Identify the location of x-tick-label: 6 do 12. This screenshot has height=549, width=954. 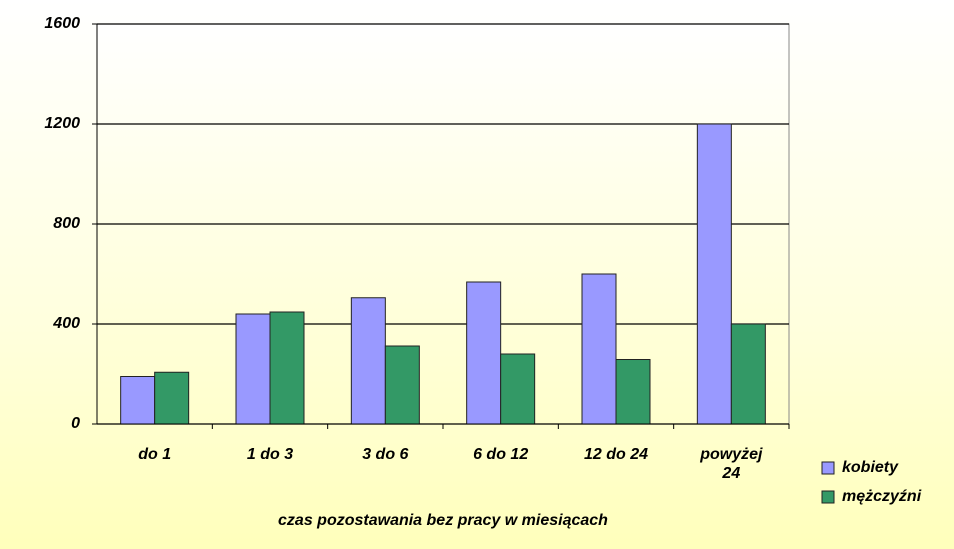
(501, 454).